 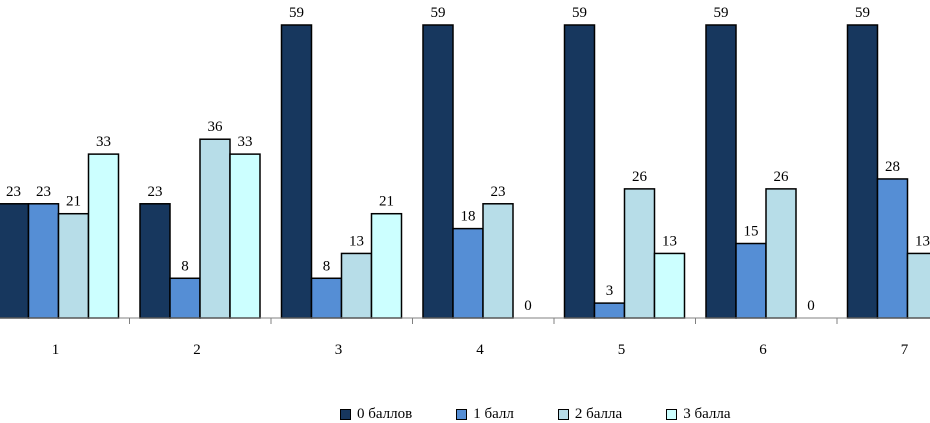 What do you see at coordinates (386, 202) in the screenshot?
I see `value-label-3-series-3: 21` at bounding box center [386, 202].